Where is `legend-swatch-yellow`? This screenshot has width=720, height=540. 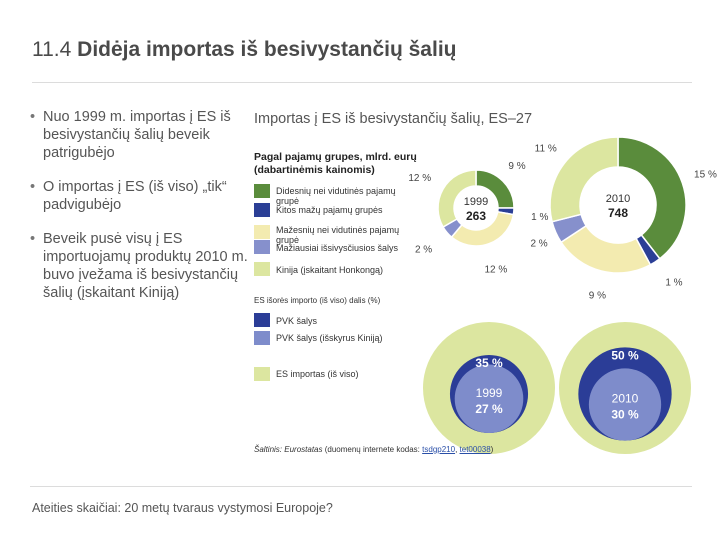
legend-swatch-yellow is located at coordinates (262, 232).